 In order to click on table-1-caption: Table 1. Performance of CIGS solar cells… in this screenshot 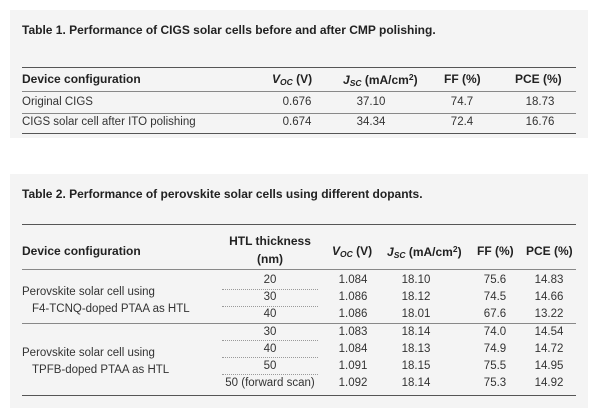, I will do `click(229, 30)`.